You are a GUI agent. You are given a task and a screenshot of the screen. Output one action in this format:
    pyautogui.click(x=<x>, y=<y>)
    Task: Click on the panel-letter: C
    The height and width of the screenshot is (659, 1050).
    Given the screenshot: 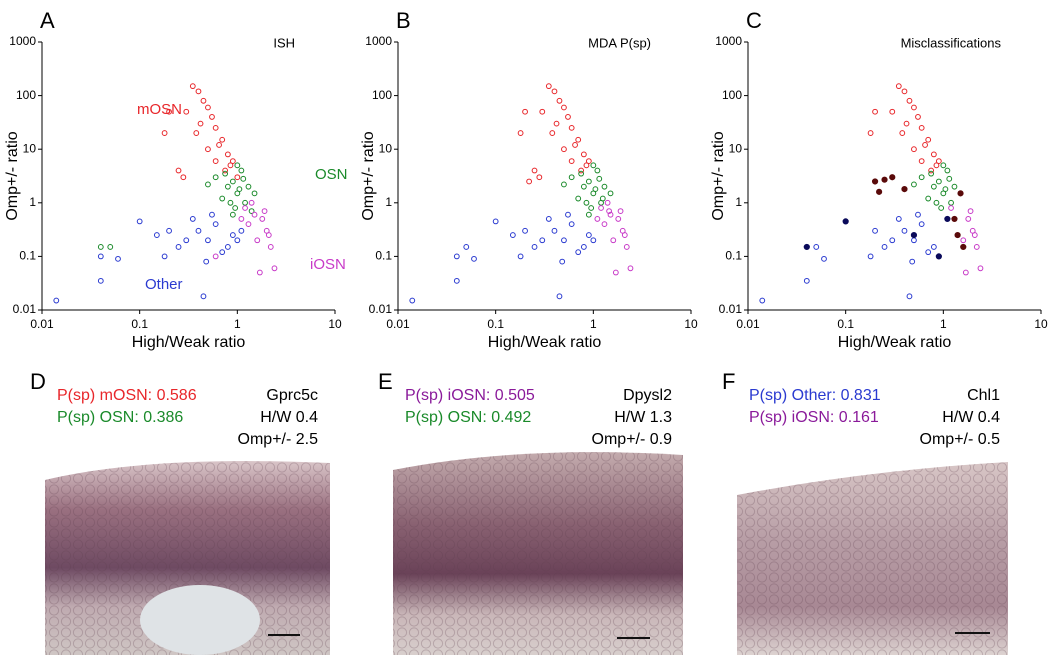 What is the action you would take?
    pyautogui.click(x=754, y=20)
    